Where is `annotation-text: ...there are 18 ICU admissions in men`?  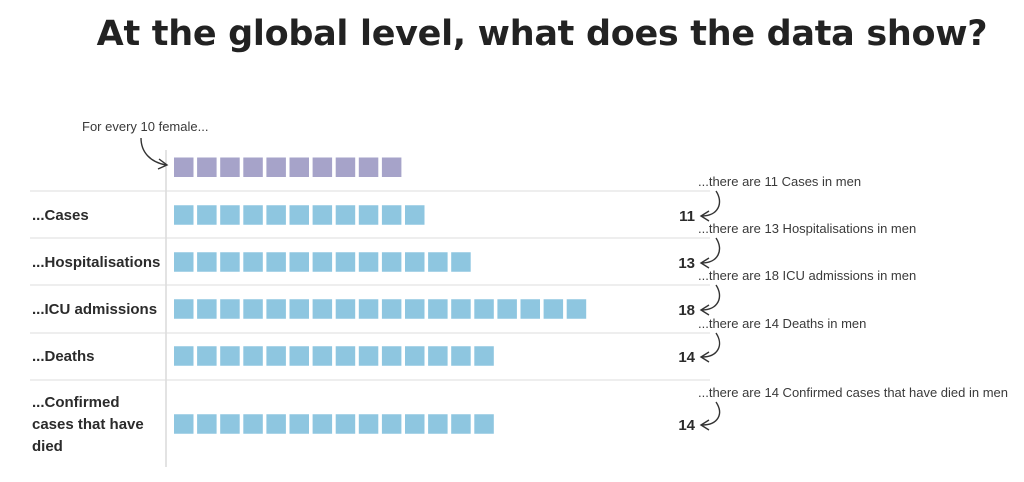 annotation-text: ...there are 18 ICU admissions in men is located at coordinates (807, 275).